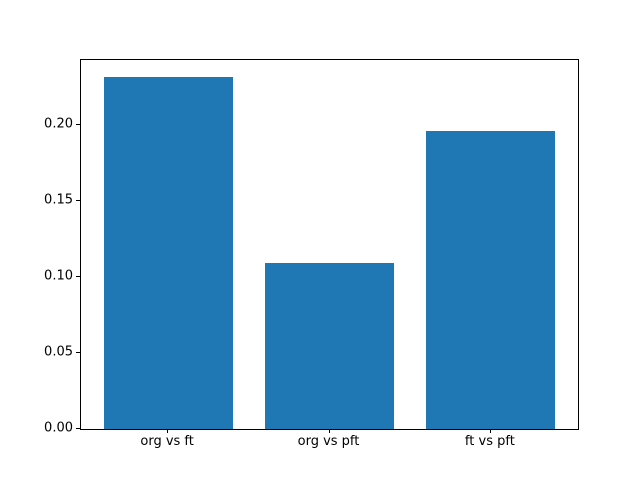  Describe the element at coordinates (58, 352) in the screenshot. I see `y-tick-label: 0.05` at that location.